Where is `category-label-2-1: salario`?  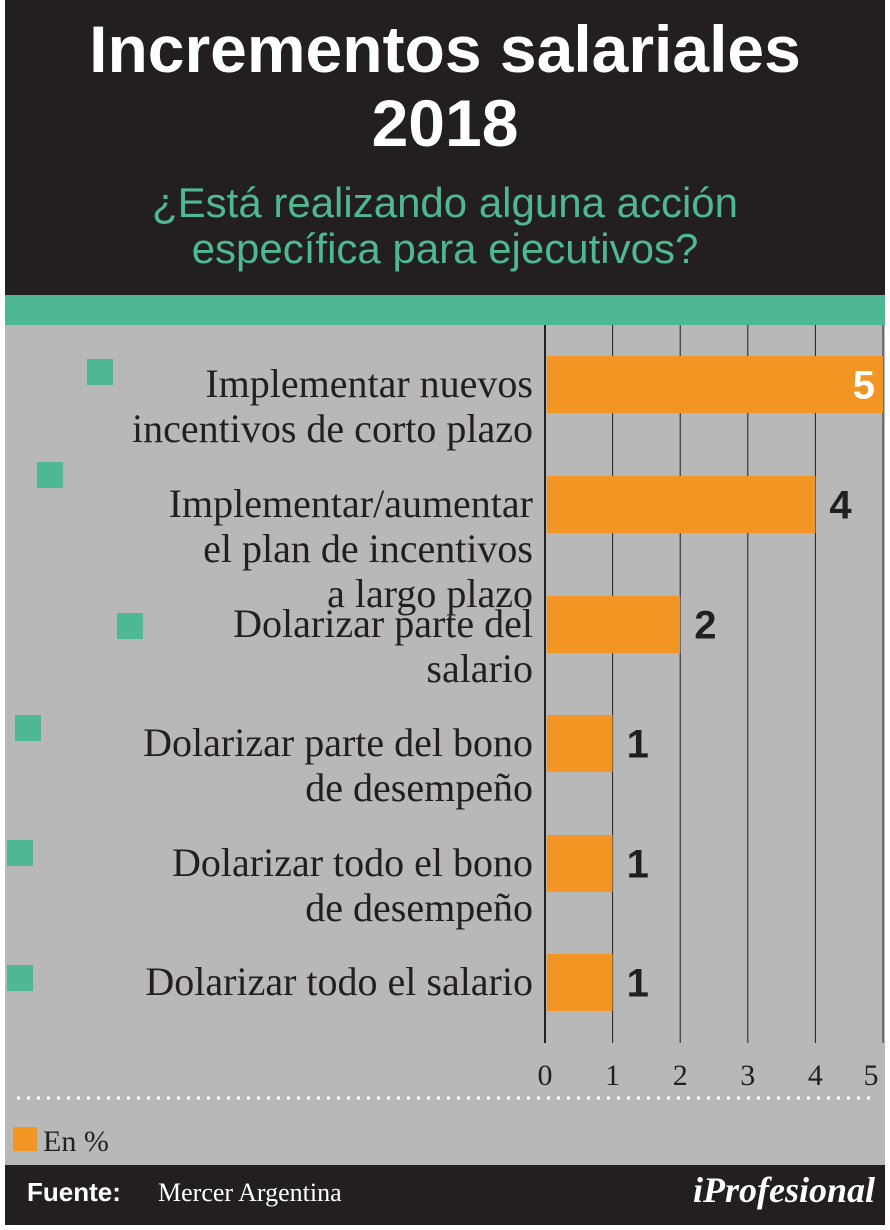
category-label-2-1: salario is located at coordinates (479, 668).